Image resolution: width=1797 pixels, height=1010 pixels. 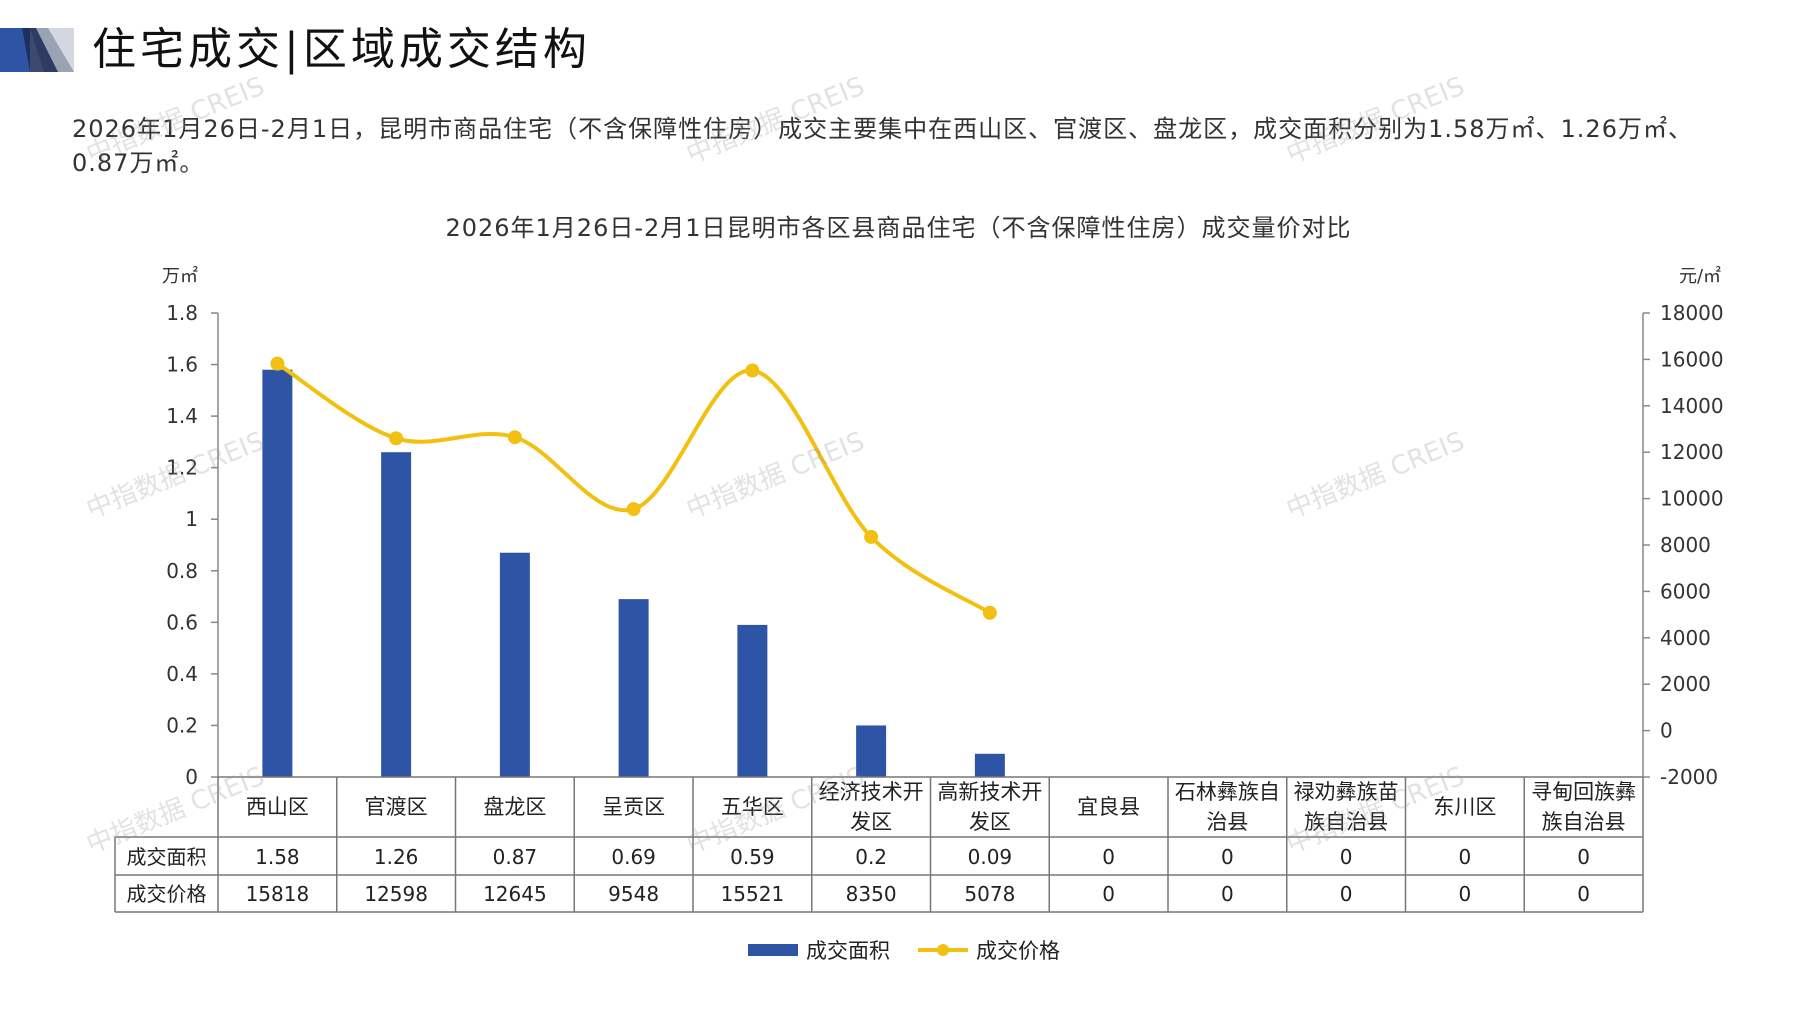 I want to click on data-label-area: 0.2, so click(x=871, y=857).